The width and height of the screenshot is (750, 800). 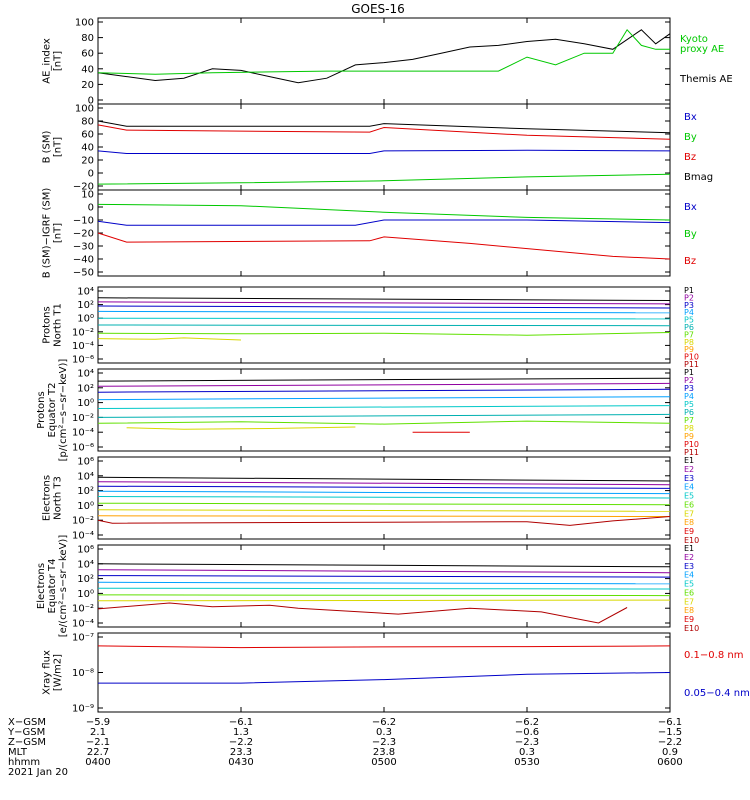 I want to click on series-e1, so click(x=384, y=479).